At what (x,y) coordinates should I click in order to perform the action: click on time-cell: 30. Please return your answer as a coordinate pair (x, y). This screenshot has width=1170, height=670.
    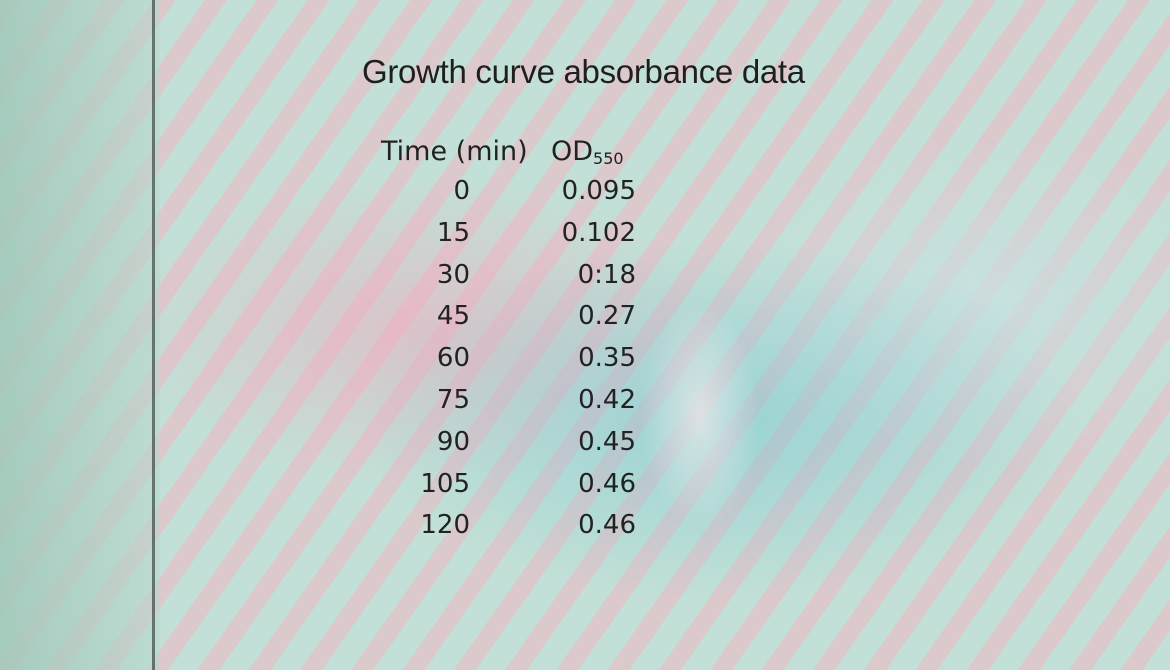
    Looking at the image, I should click on (453, 274).